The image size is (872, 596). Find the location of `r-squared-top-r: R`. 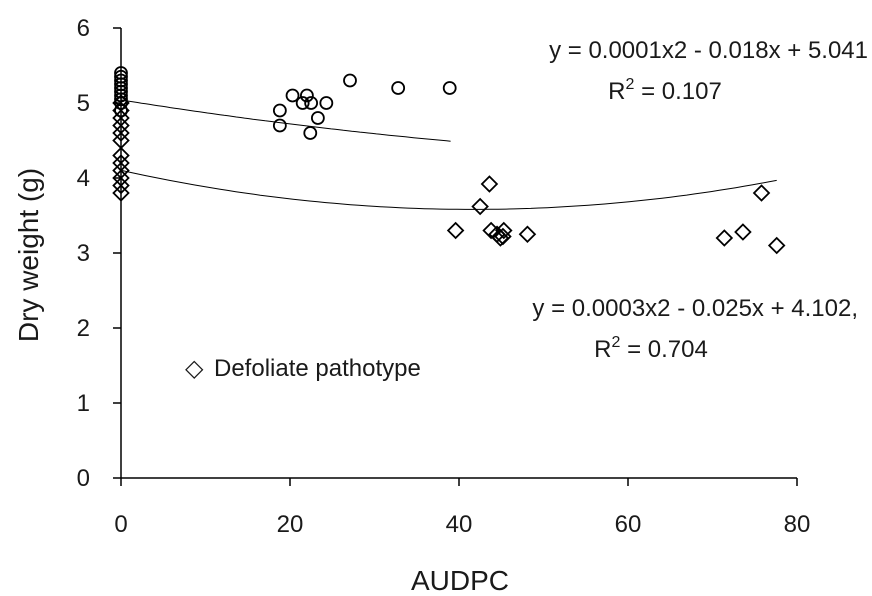

r-squared-top-r: R is located at coordinates (616, 91).